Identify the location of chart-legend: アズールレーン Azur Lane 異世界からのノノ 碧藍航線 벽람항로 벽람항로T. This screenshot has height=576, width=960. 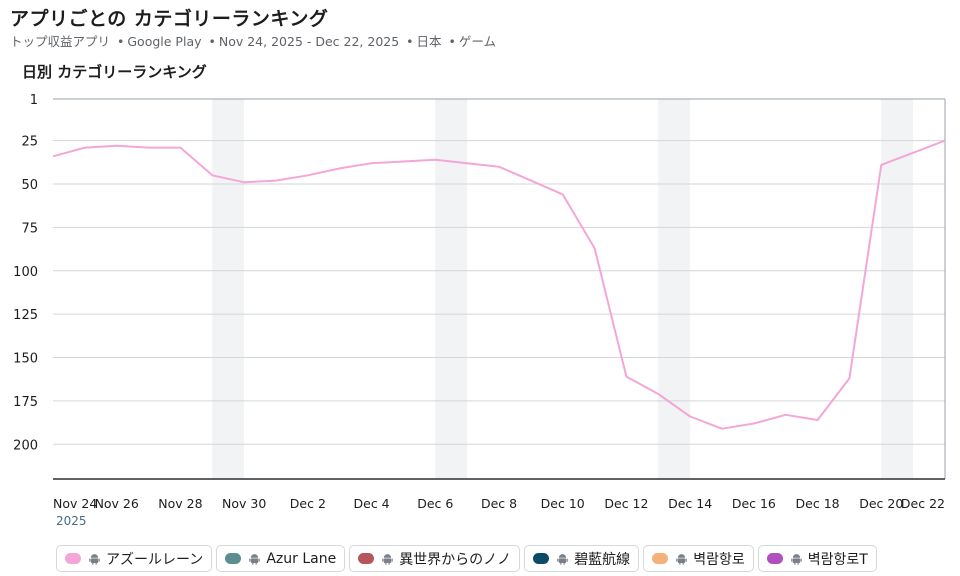
(466, 558).